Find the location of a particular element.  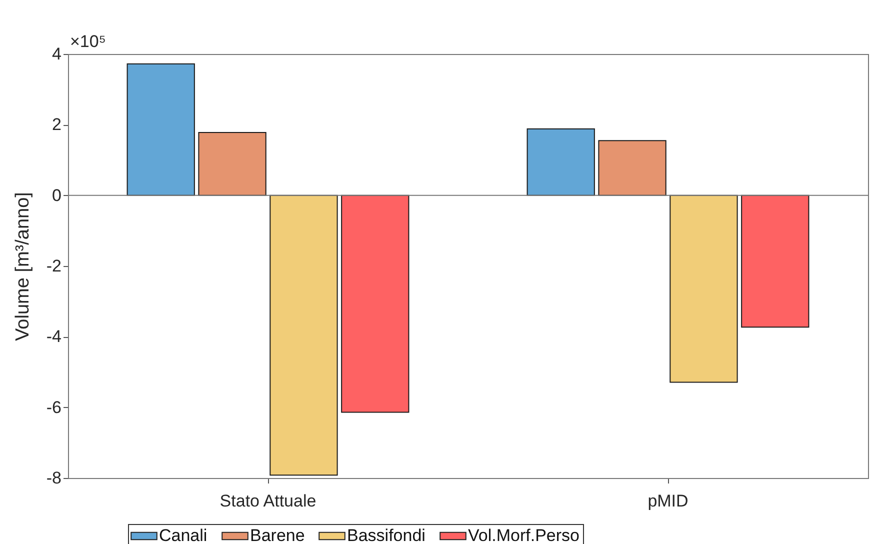

y-tick-label: -2 is located at coordinates (54, 266).